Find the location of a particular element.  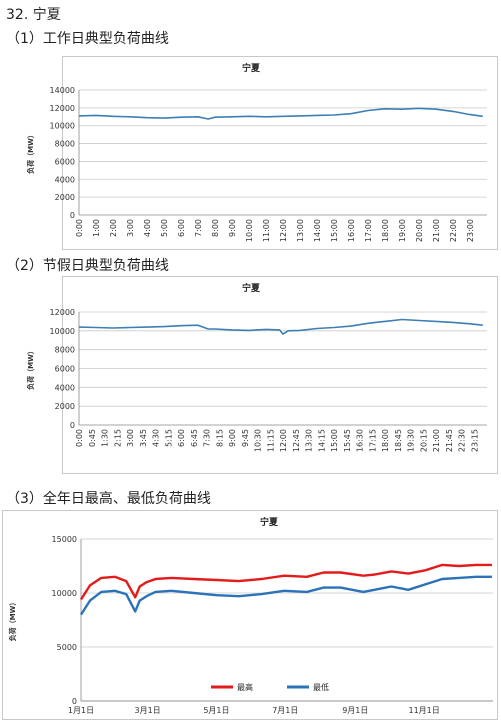

x-tick-label: 11:15 is located at coordinates (270, 440).